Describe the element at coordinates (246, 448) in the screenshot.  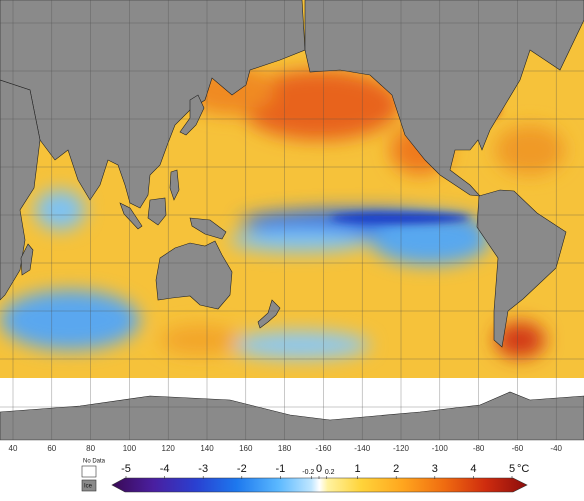
I see `lon-label: 160` at that location.